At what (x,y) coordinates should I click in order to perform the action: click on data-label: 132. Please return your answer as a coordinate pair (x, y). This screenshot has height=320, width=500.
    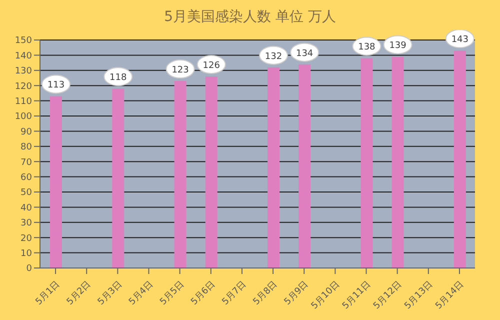
    Looking at the image, I should click on (273, 57).